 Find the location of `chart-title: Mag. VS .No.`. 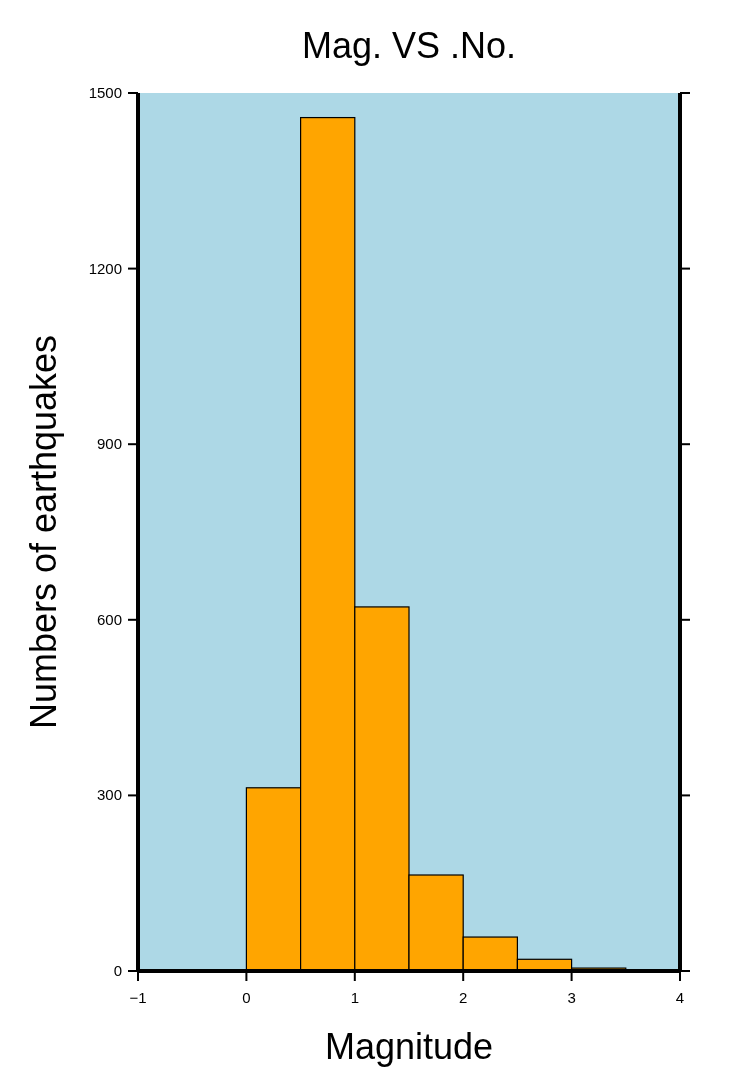

chart-title: Mag. VS .No. is located at coordinates (409, 45).